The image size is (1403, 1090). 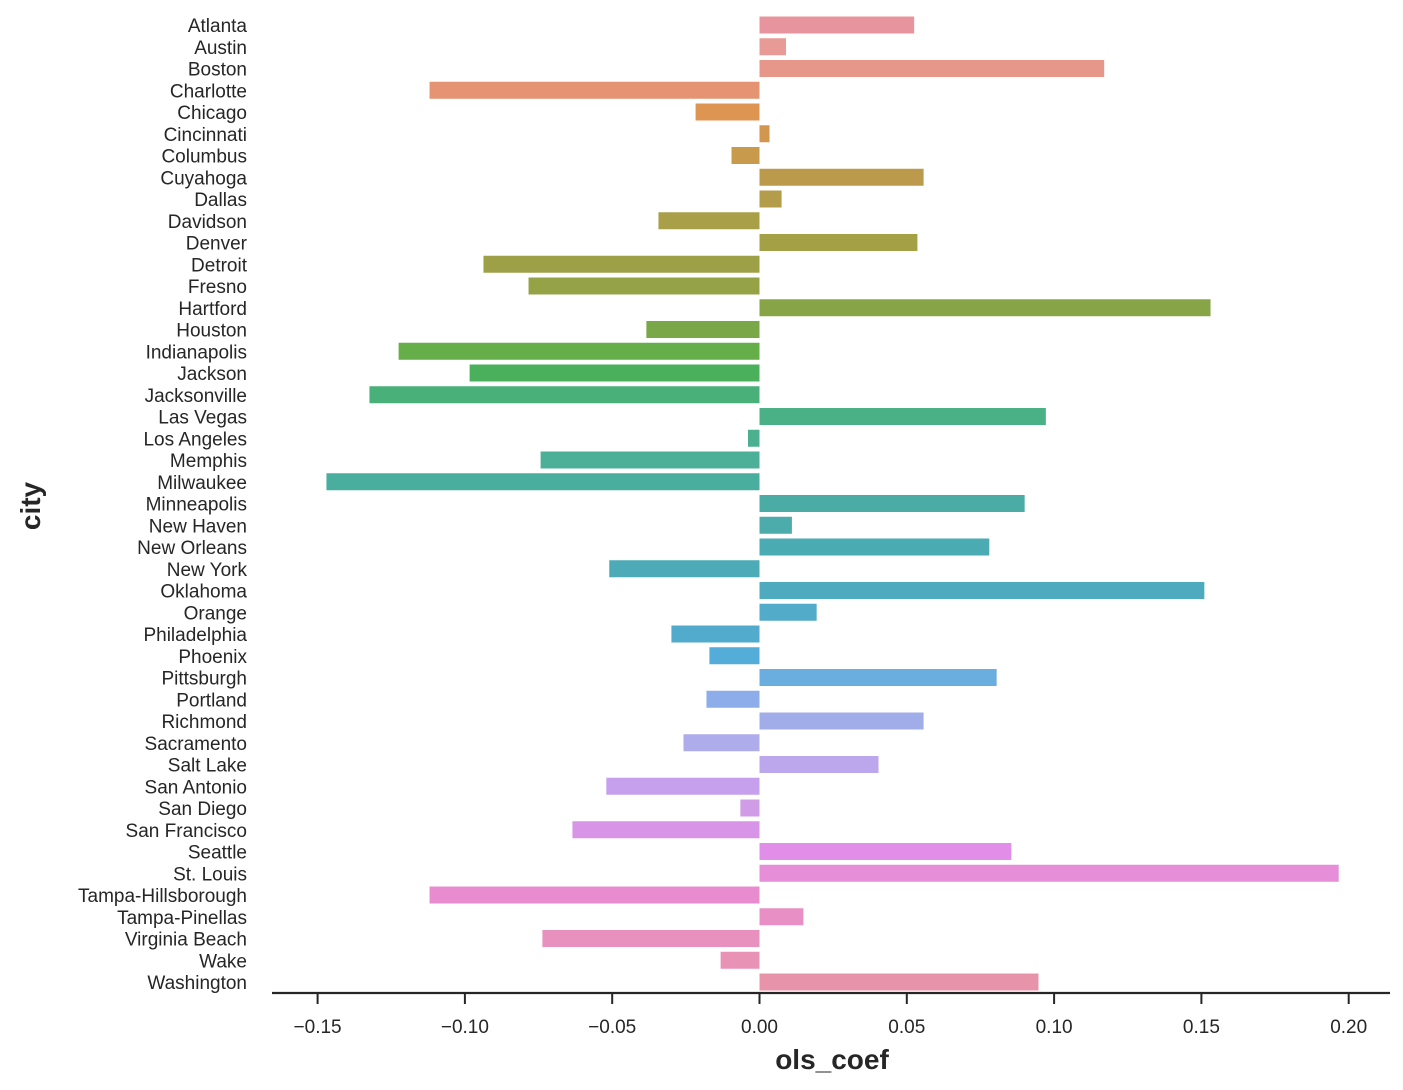 I want to click on bar-detroit, so click(x=621, y=264).